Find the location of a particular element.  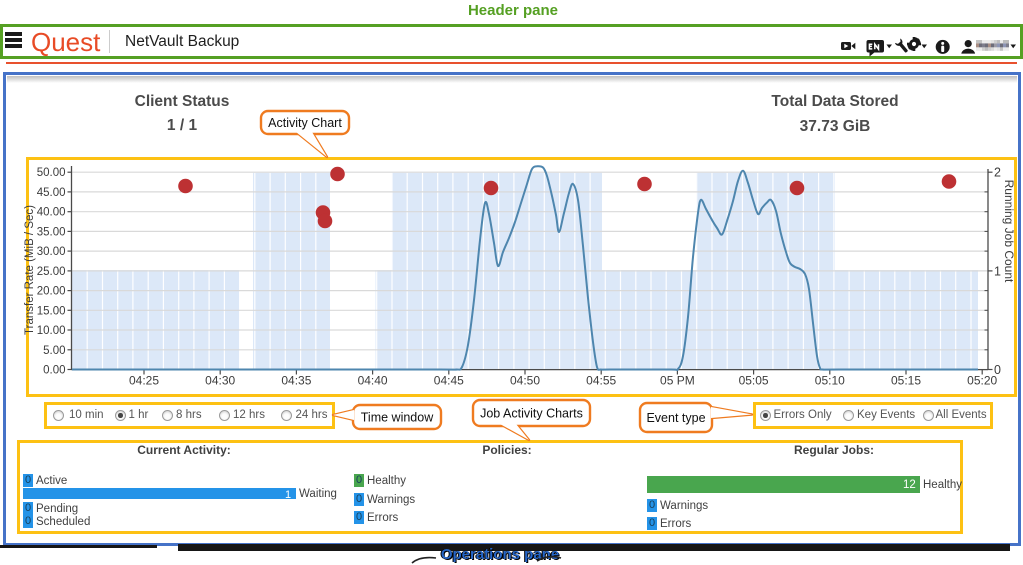

svg-text: 04:35 is located at coordinates (296, 381).